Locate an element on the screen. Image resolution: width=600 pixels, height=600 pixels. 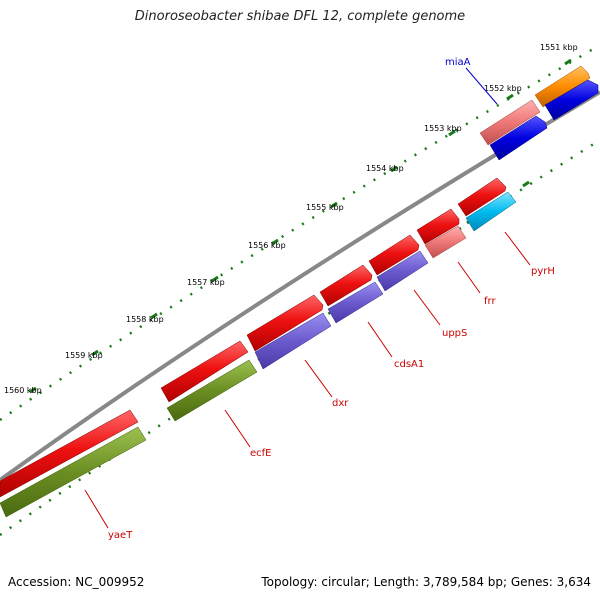
tick-label: 1557 kbp is located at coordinates (206, 282).